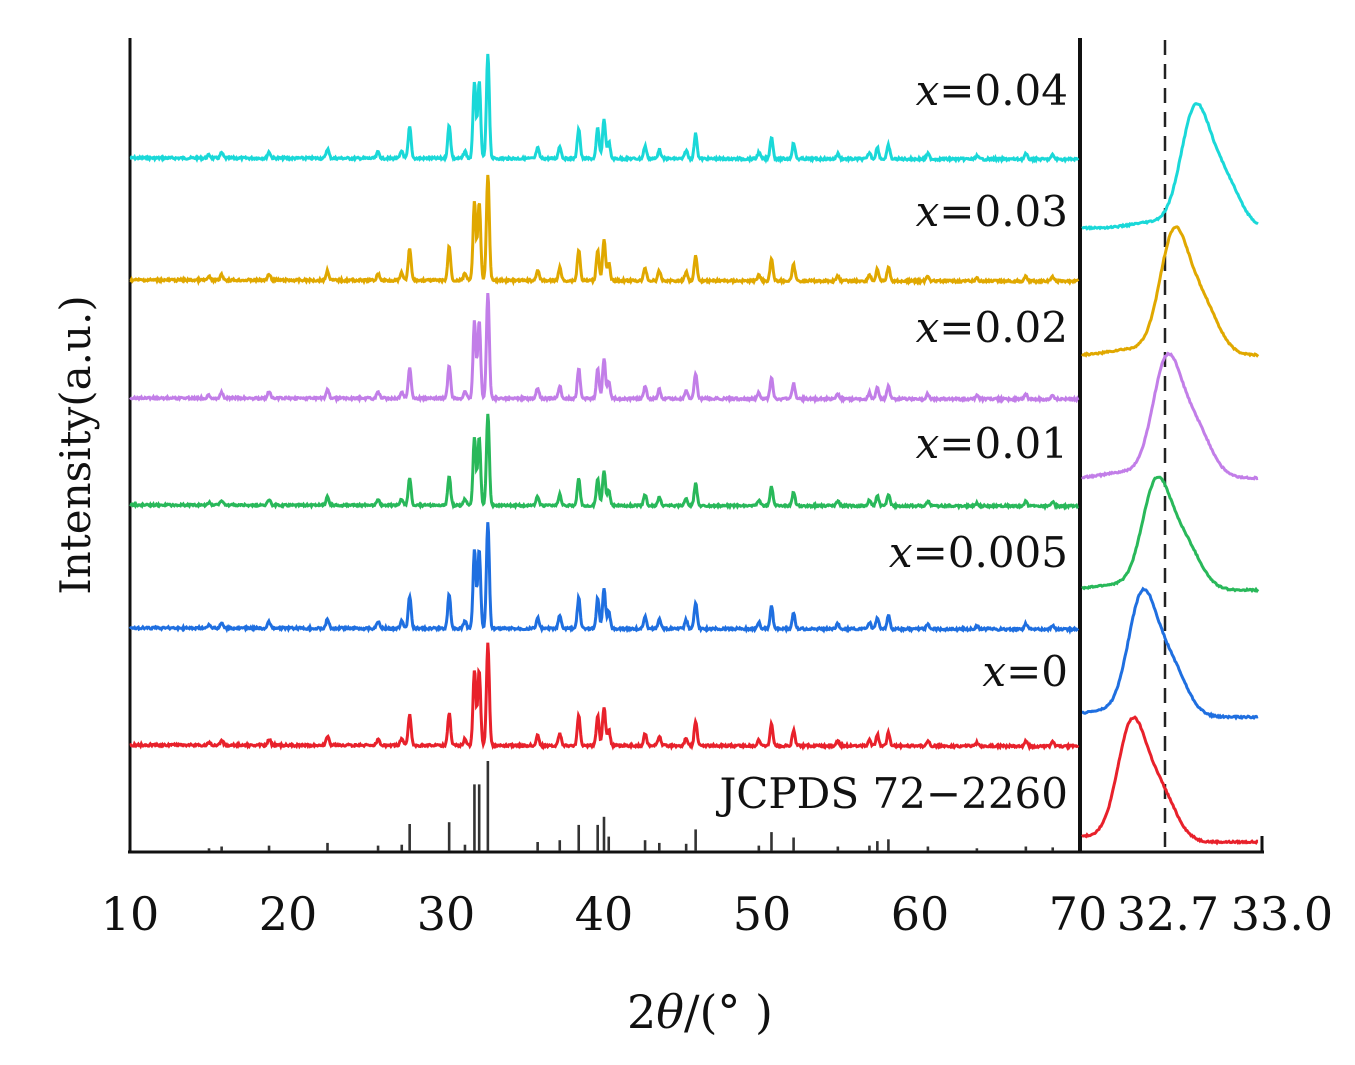 Image resolution: width=1355 pixels, height=1065 pixels. What do you see at coordinates (446, 914) in the screenshot?
I see `x-tick-label: 30` at bounding box center [446, 914].